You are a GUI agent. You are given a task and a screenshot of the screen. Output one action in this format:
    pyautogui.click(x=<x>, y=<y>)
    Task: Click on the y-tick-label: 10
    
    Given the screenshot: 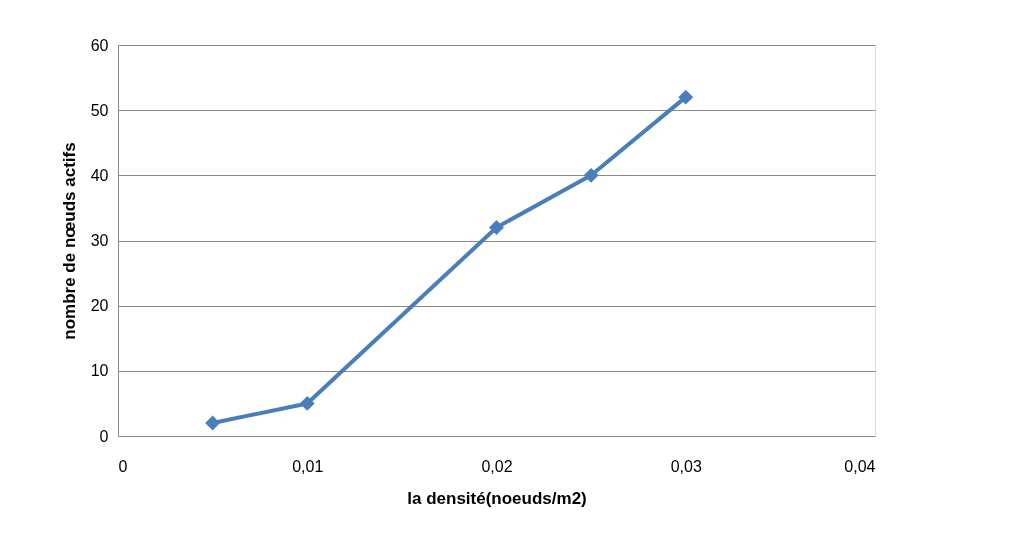 What is the action you would take?
    pyautogui.click(x=99, y=371)
    